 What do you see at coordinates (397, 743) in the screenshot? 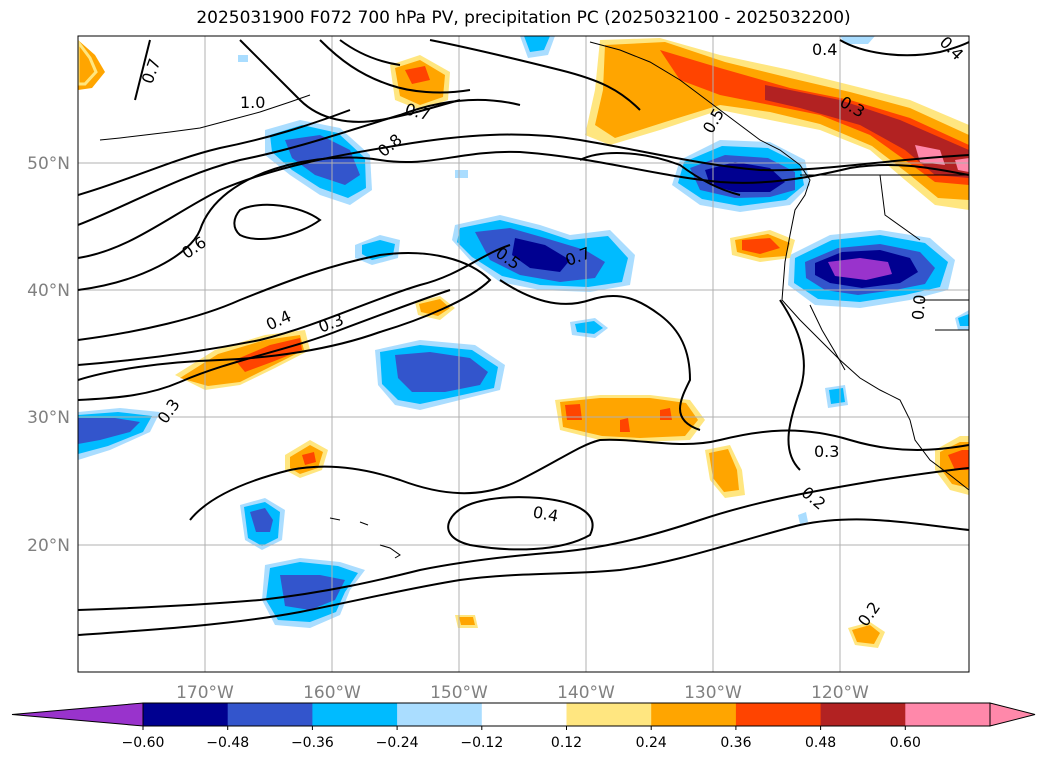
I see `colorbar-tick-label: −0.24` at bounding box center [397, 743].